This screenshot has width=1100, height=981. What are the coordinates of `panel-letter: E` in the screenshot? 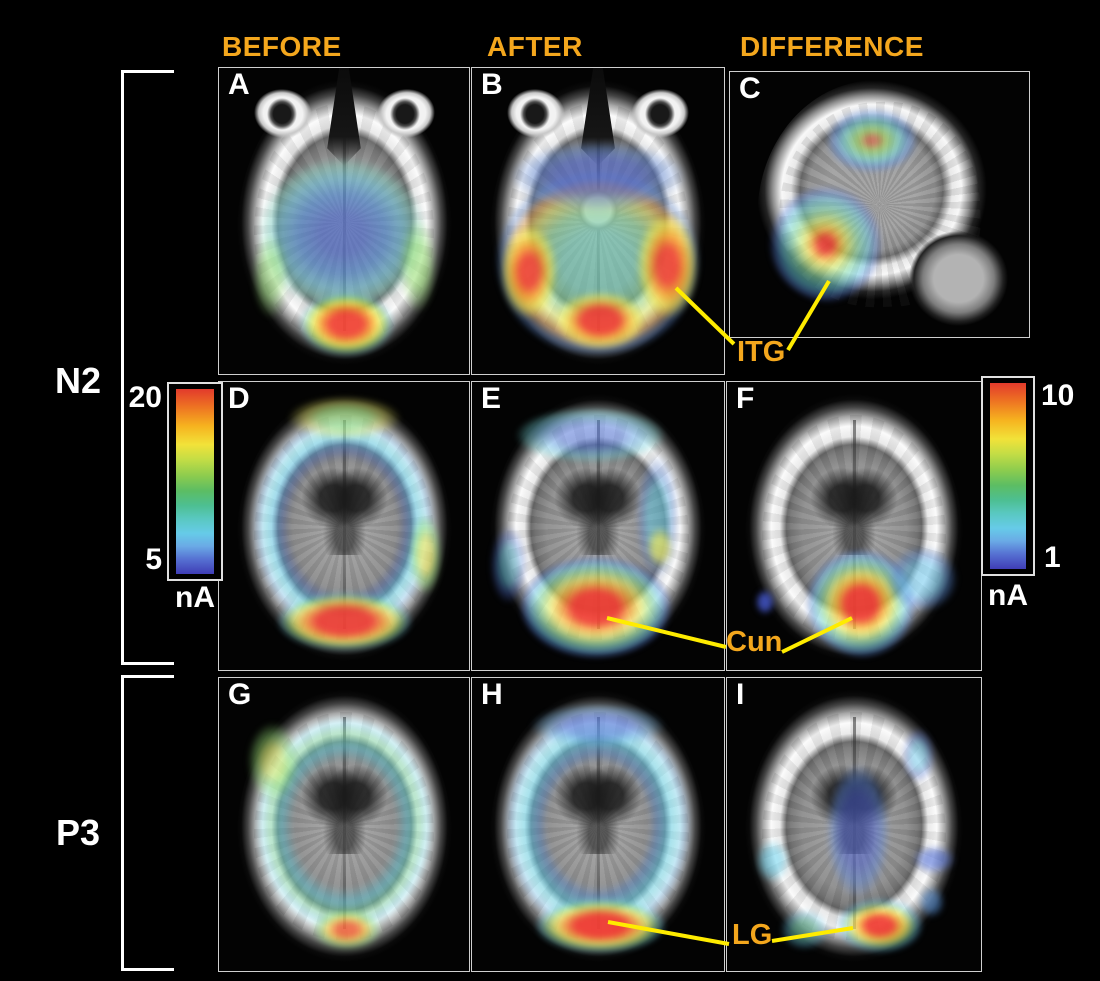 It's located at (491, 398).